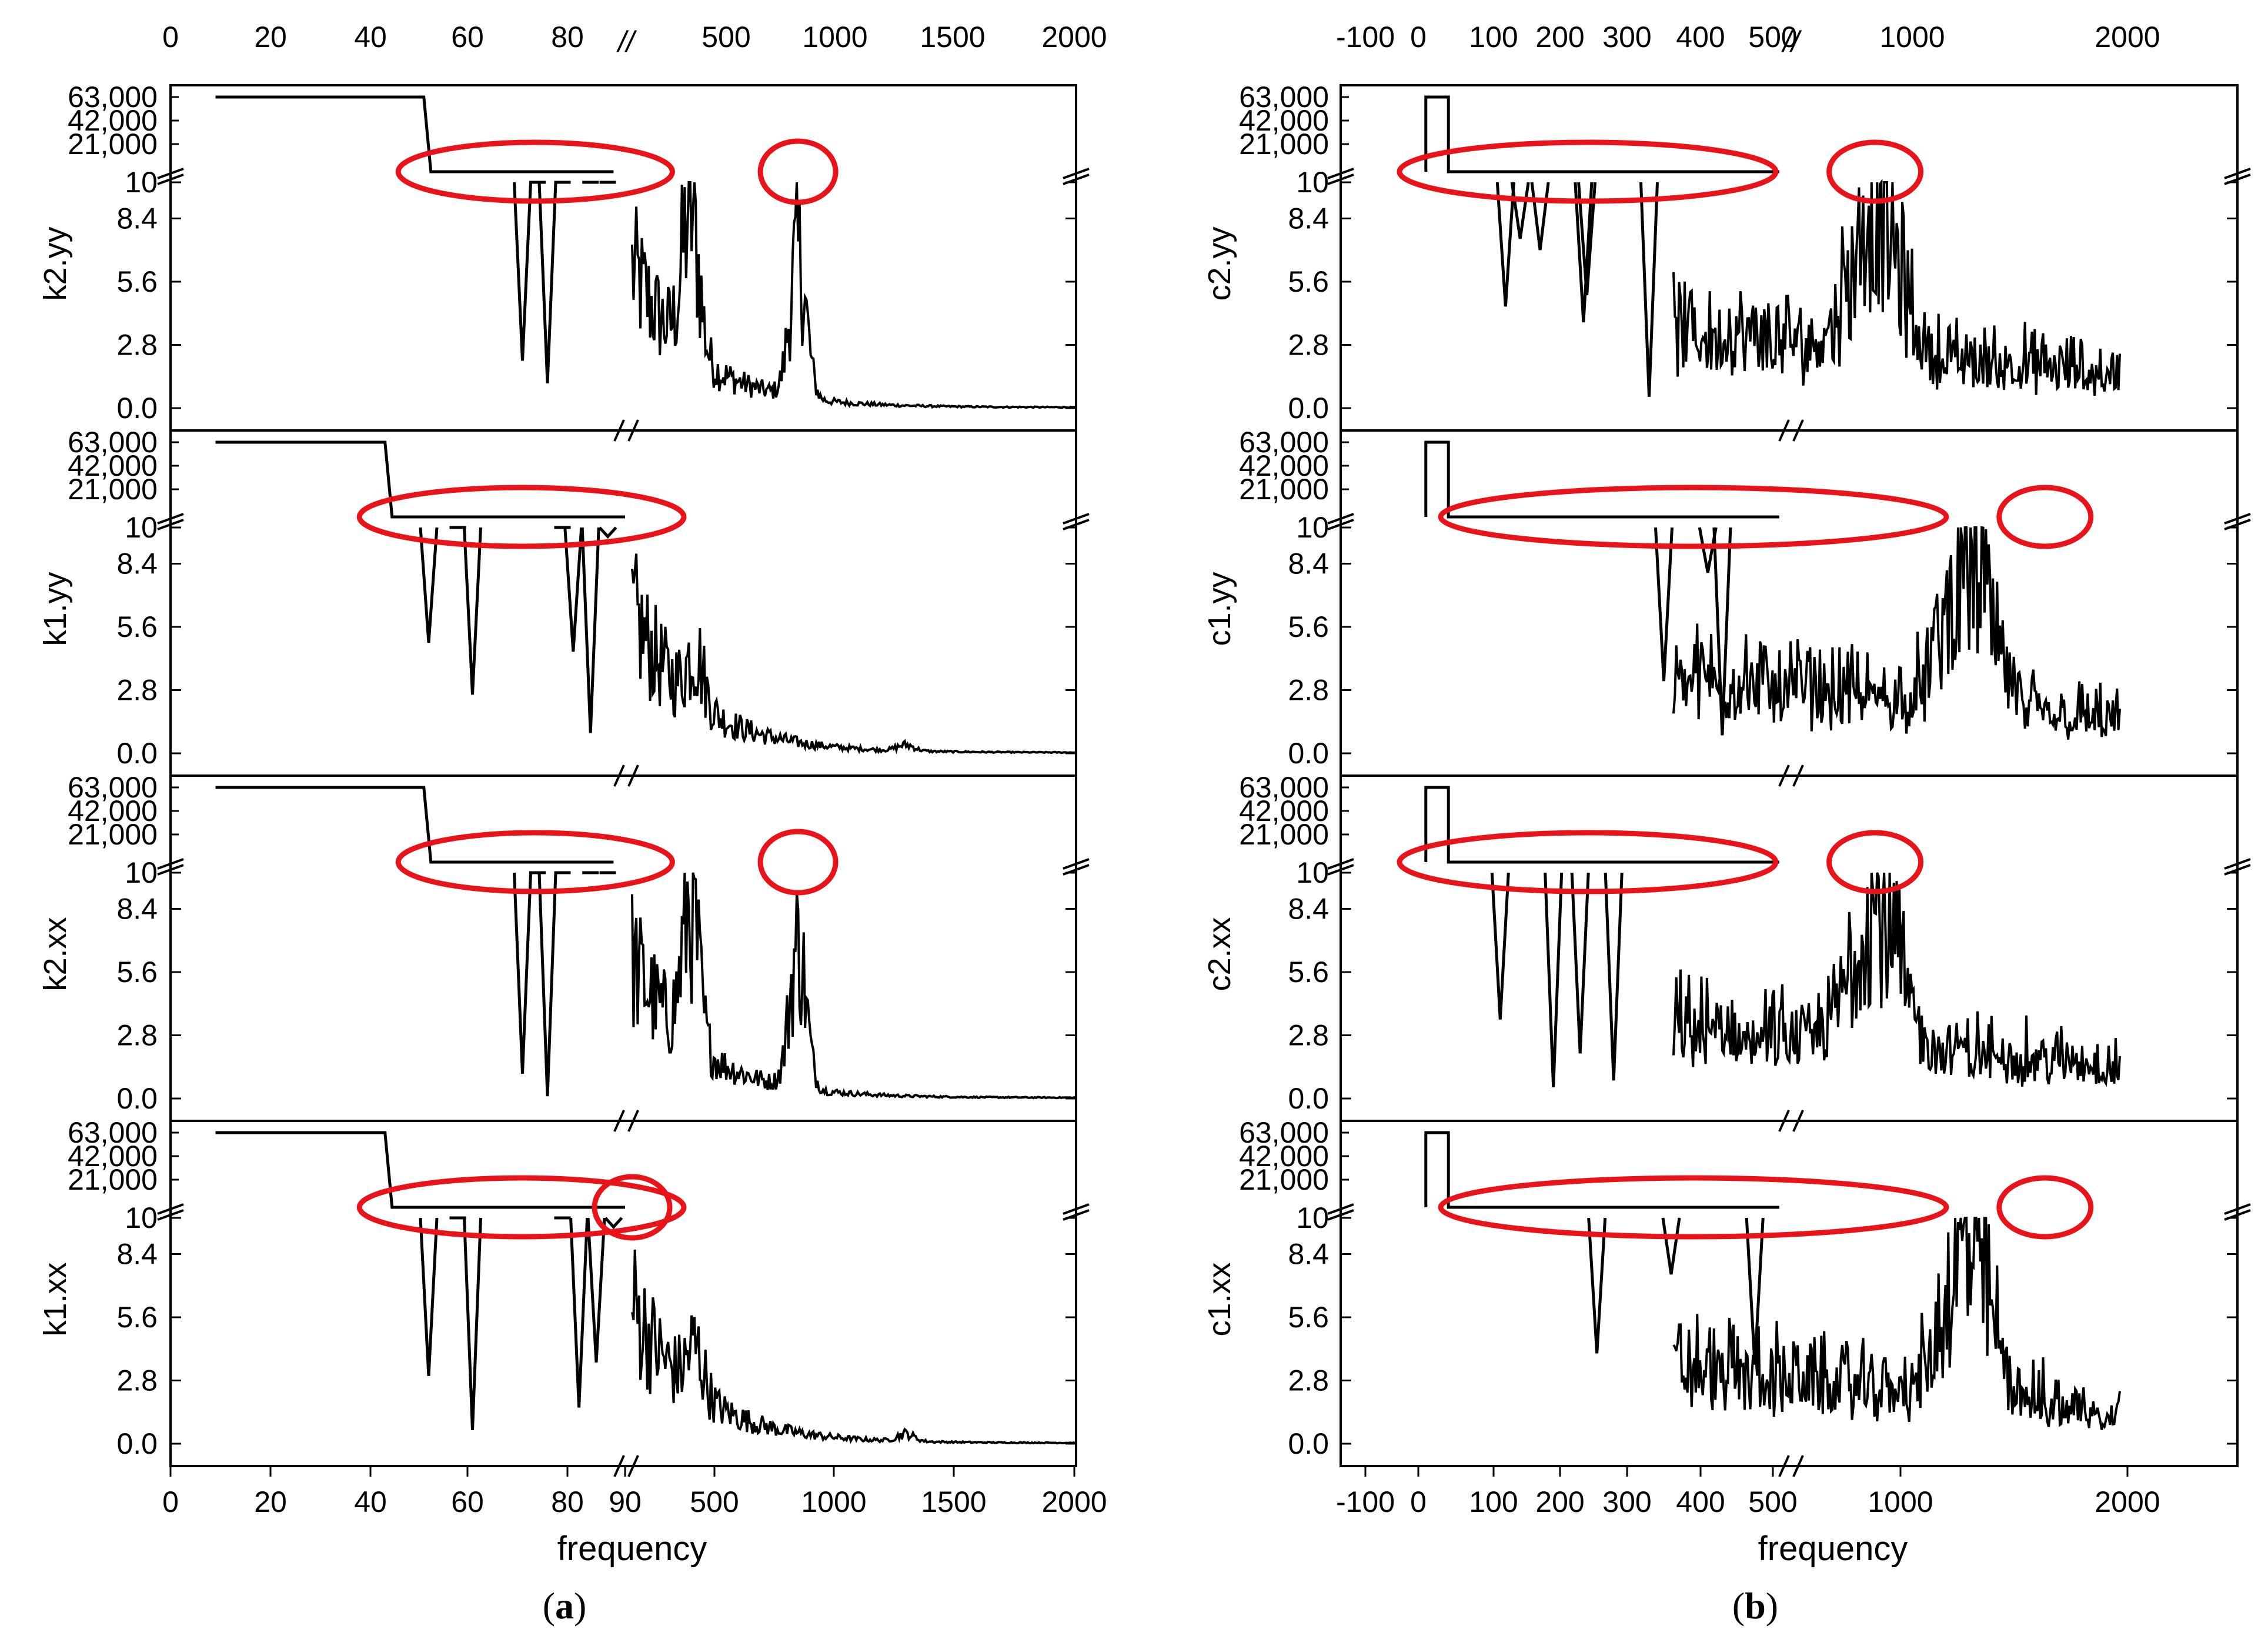  Describe the element at coordinates (2127, 1501) in the screenshot. I see `x-tick-label: 2000` at that location.